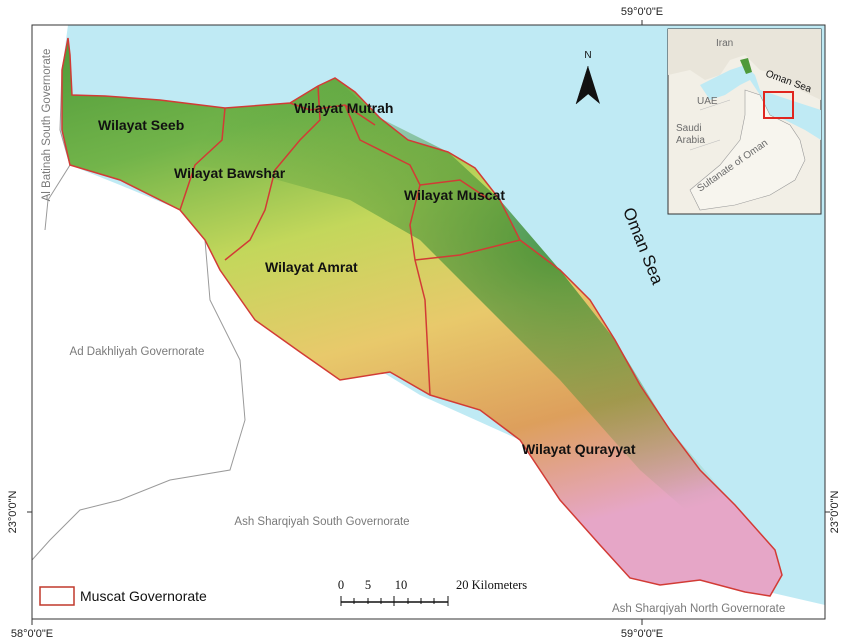  I want to click on label-ash-sharqiyah-south: Ash Sharqiyah South Governorate, so click(321, 522).